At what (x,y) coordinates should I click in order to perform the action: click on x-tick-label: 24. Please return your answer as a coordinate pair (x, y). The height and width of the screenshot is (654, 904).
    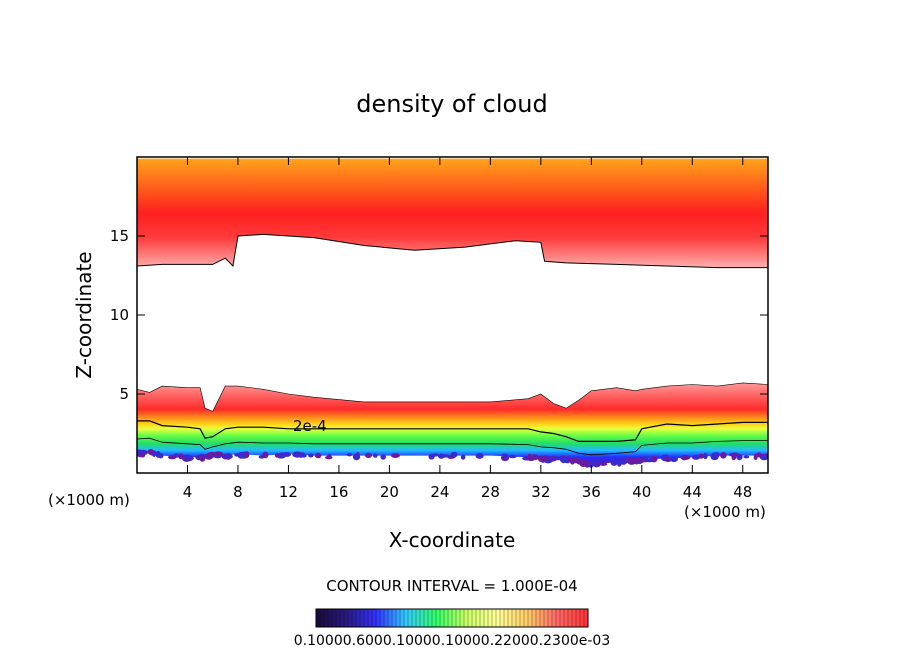
    Looking at the image, I should click on (439, 492).